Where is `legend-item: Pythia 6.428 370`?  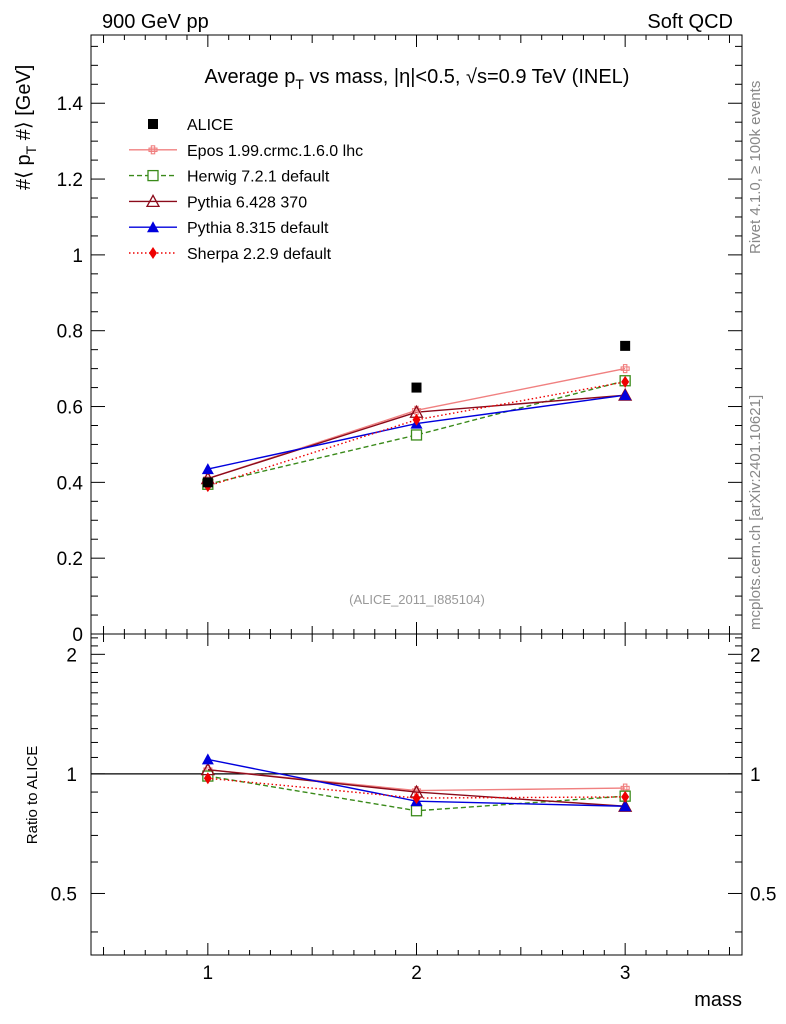
legend-item: Pythia 6.428 370 is located at coordinates (218, 202).